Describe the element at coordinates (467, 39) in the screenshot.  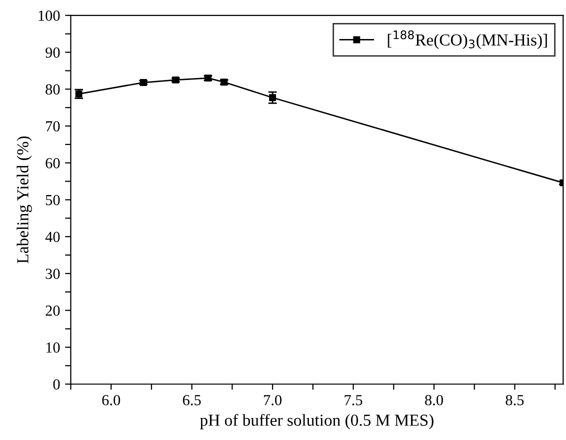
I see `legend-label: [$^{188}$Re(CO)$_{3}$(MN-His)]` at that location.